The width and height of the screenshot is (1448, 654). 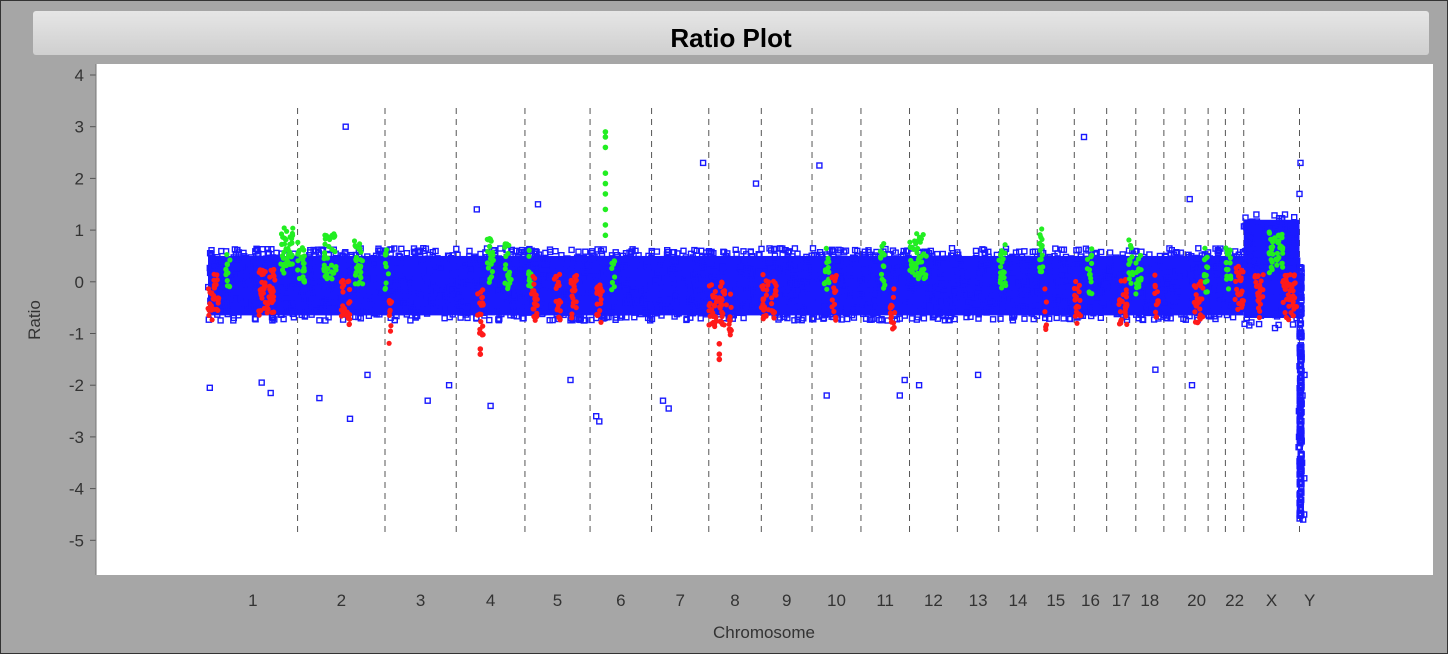 What do you see at coordinates (79, 127) in the screenshot?
I see `y-tick-label: 3` at bounding box center [79, 127].